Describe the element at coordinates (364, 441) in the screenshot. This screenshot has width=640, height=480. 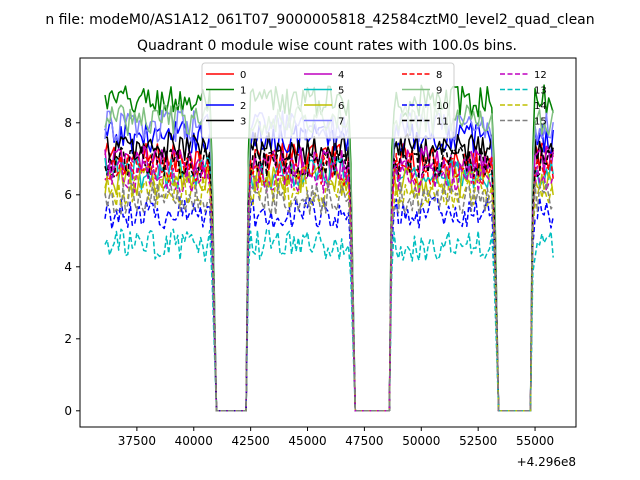
I see `x-tick-label-4: 47500` at that location.